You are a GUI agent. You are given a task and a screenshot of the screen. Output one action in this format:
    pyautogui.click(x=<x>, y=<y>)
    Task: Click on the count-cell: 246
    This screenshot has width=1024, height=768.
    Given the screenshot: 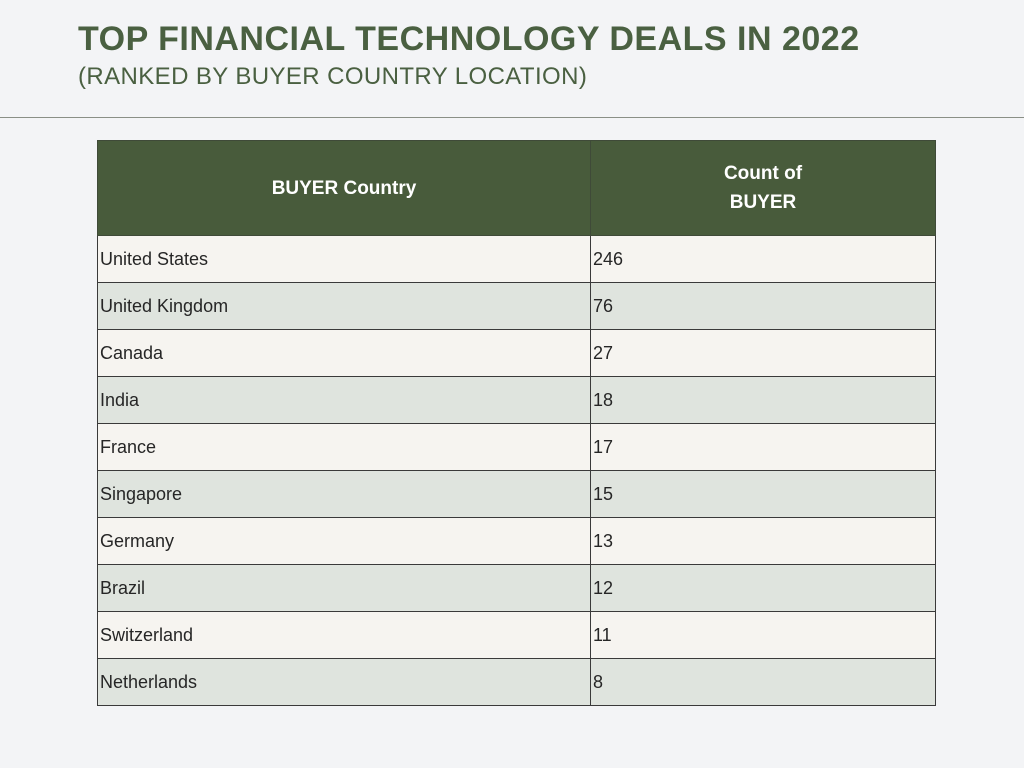 What is the action you would take?
    pyautogui.click(x=763, y=259)
    